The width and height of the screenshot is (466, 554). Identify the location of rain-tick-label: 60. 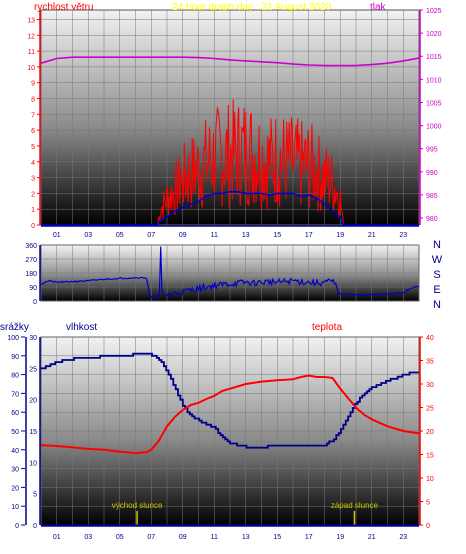
(15, 413).